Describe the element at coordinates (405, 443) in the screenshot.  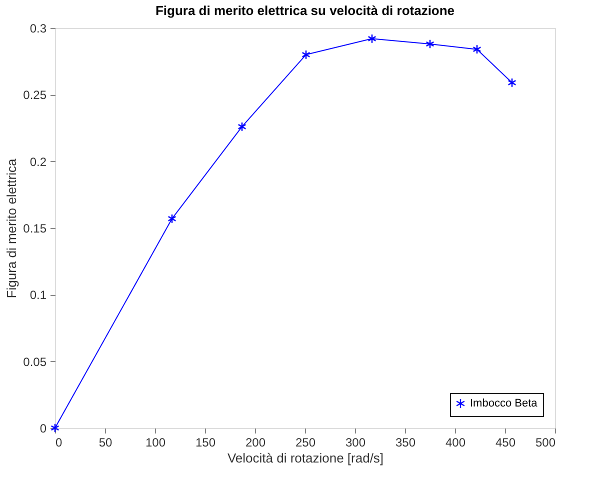
I see `x-tick-label: 350` at that location.